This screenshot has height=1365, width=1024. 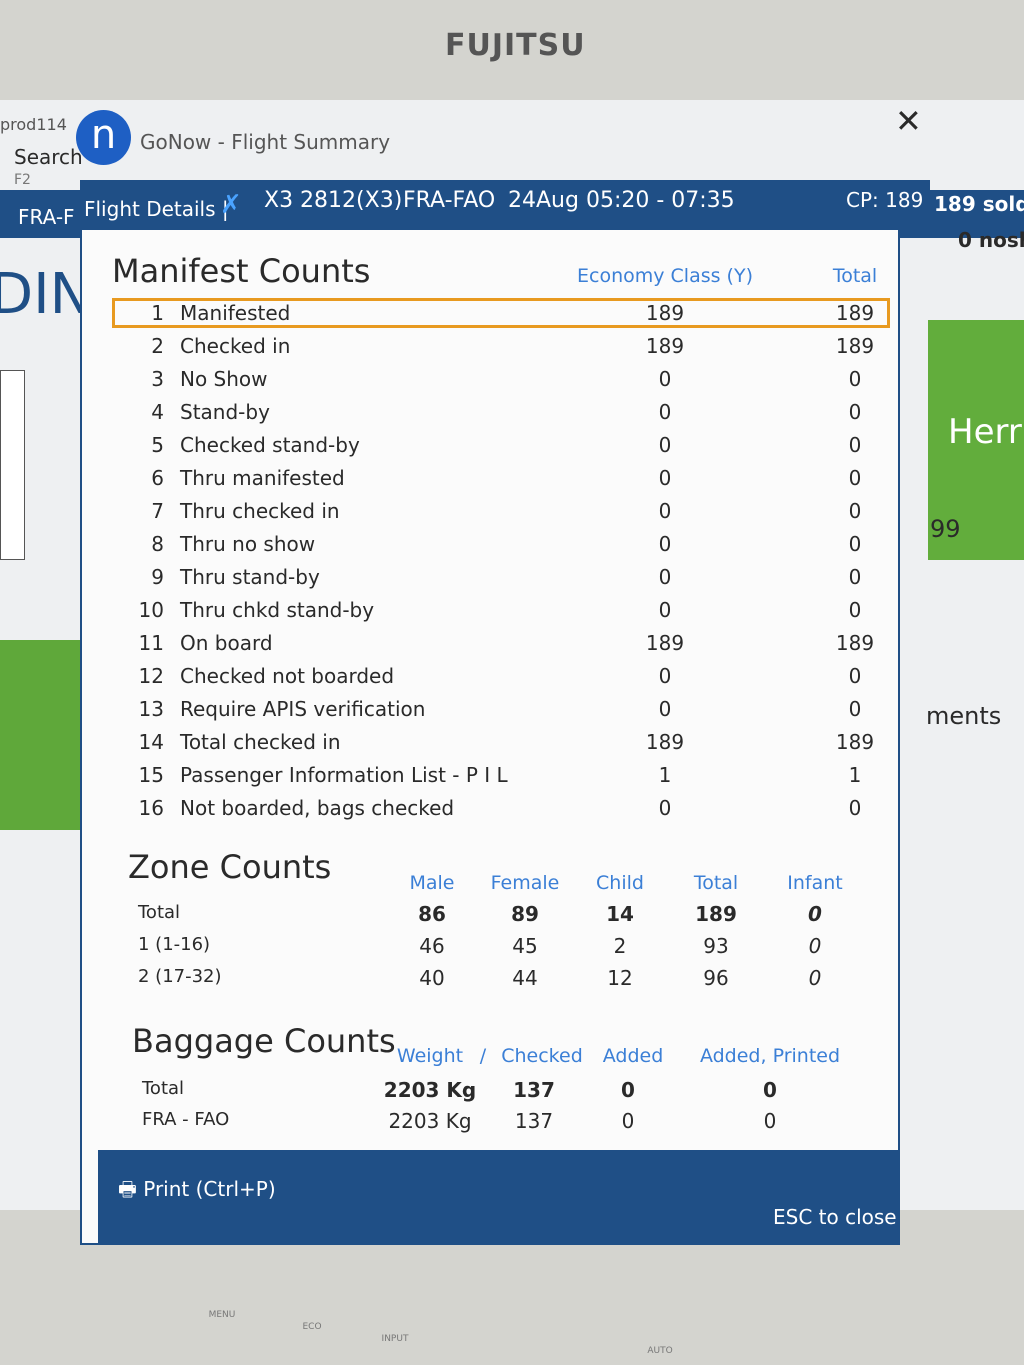 What do you see at coordinates (151, 709) in the screenshot?
I see `row-number: 13` at bounding box center [151, 709].